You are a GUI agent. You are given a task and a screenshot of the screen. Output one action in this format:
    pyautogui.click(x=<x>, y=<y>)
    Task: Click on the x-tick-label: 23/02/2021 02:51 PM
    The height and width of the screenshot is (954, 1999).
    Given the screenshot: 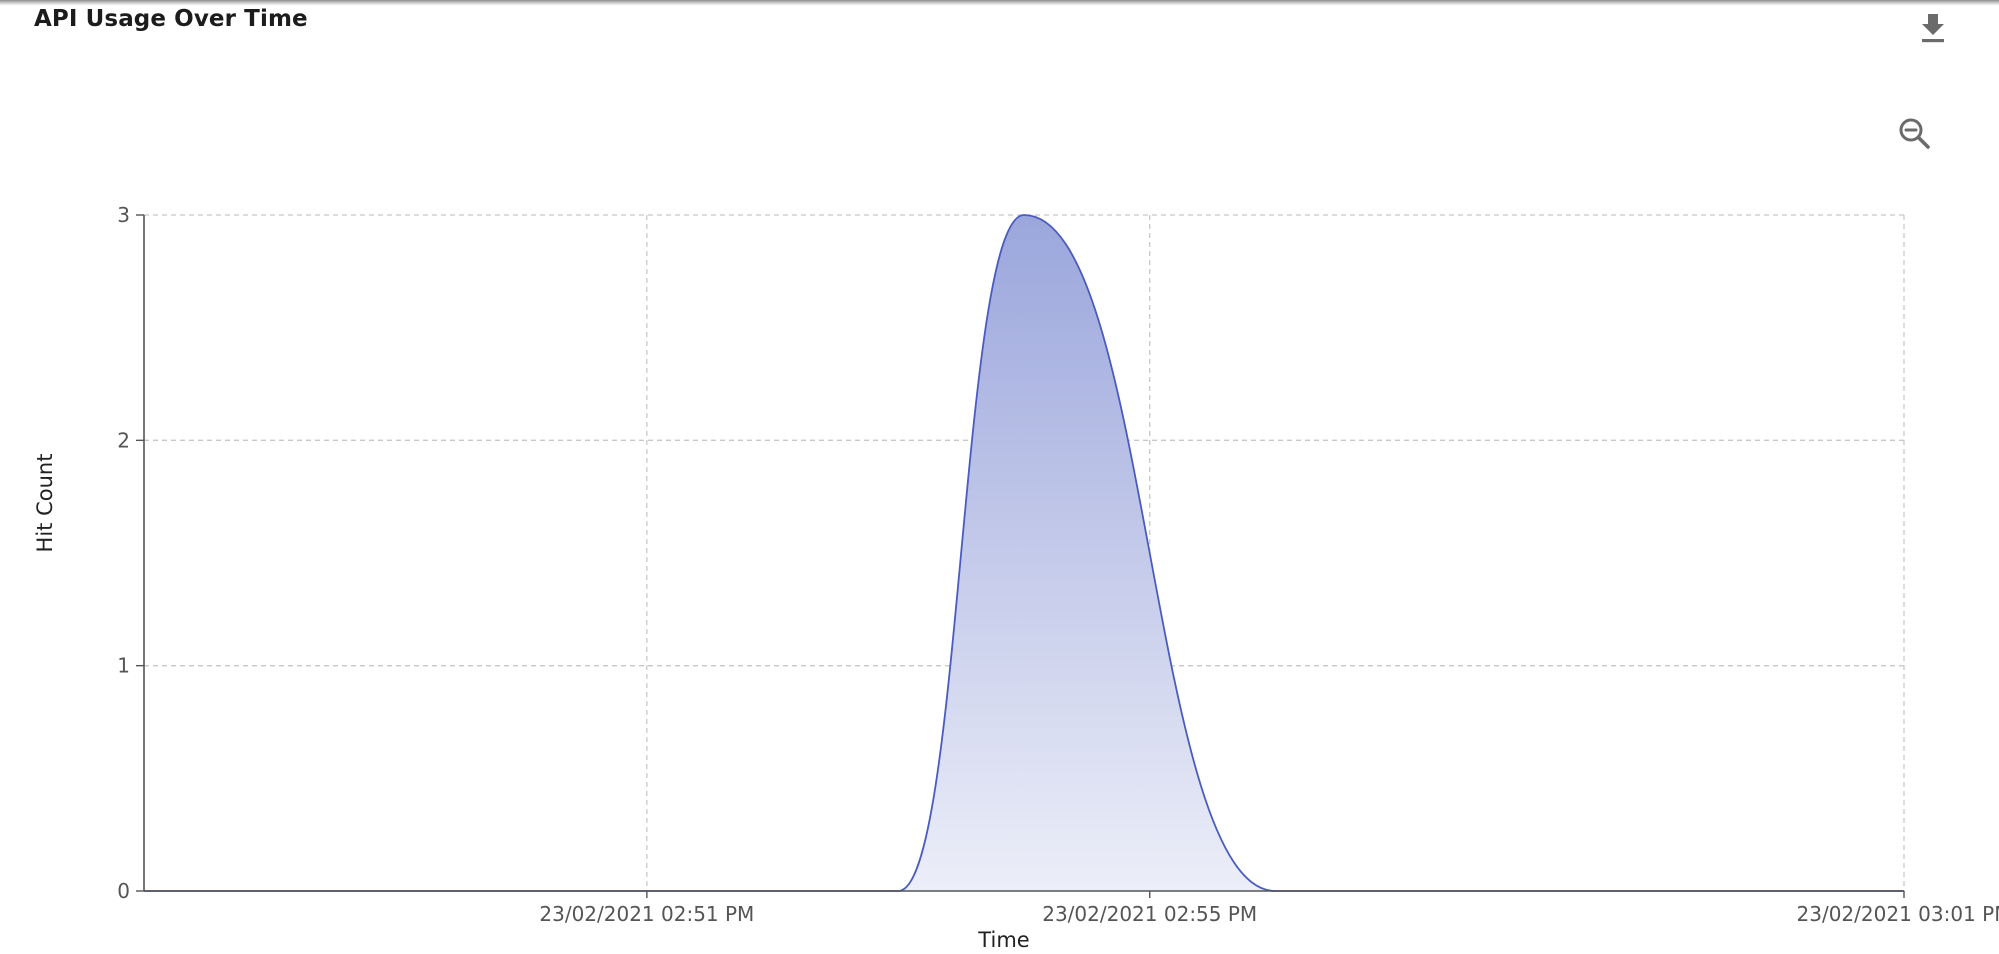 What is the action you would take?
    pyautogui.click(x=646, y=914)
    